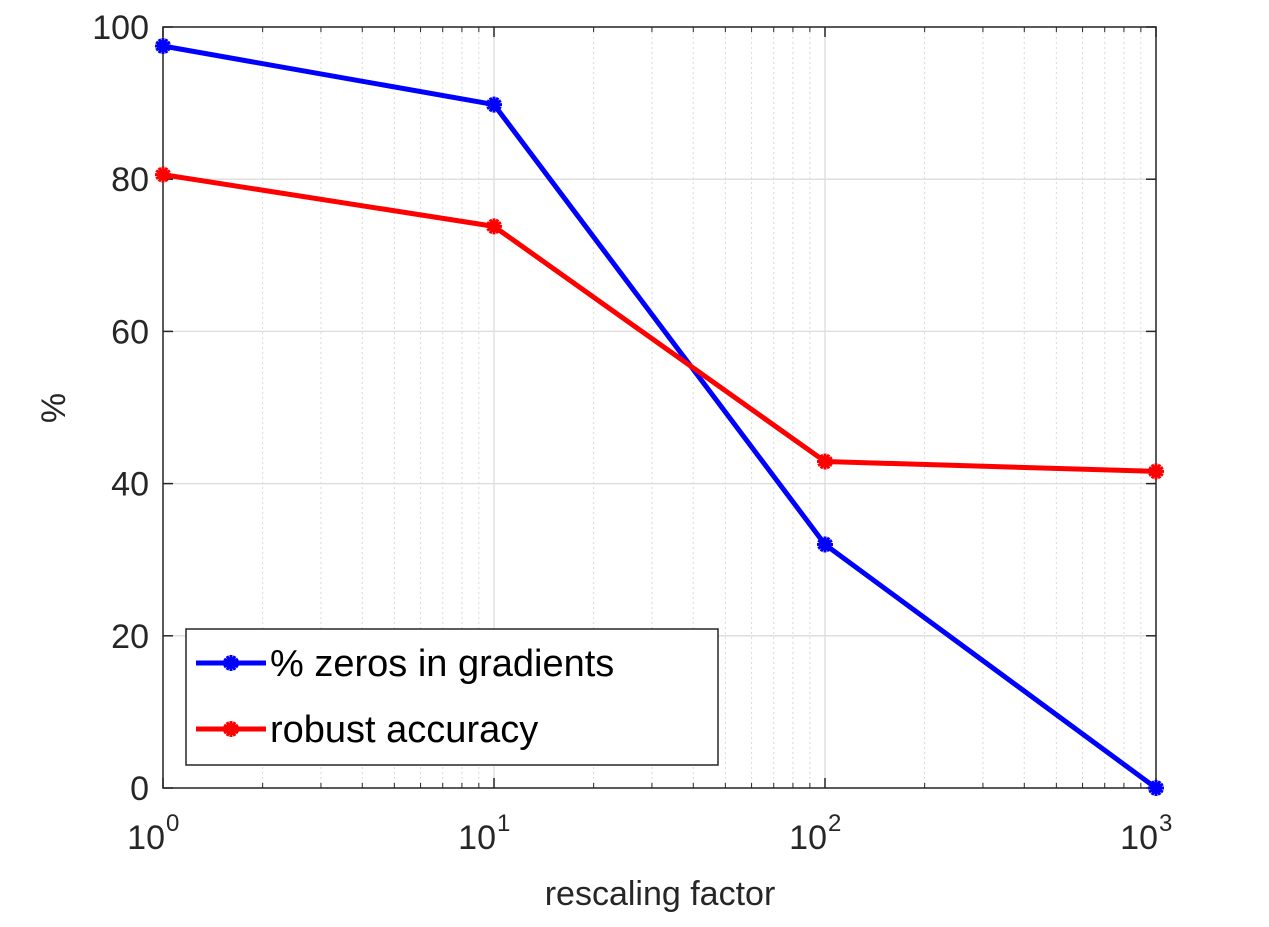 This screenshot has height=927, width=1269. Describe the element at coordinates (120, 28) in the screenshot. I see `y-tick-label: 100` at that location.